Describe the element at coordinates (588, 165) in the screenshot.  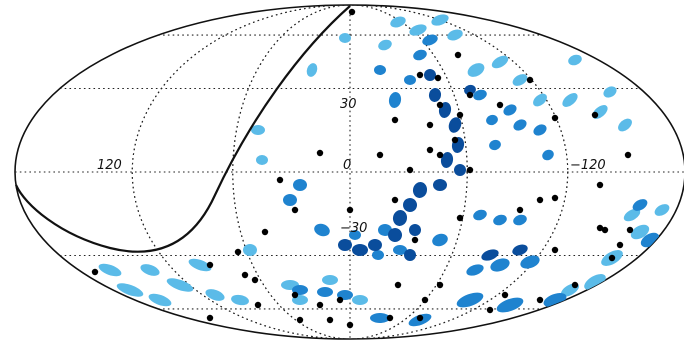
I see `lon-label-minus-120: −120` at that location.